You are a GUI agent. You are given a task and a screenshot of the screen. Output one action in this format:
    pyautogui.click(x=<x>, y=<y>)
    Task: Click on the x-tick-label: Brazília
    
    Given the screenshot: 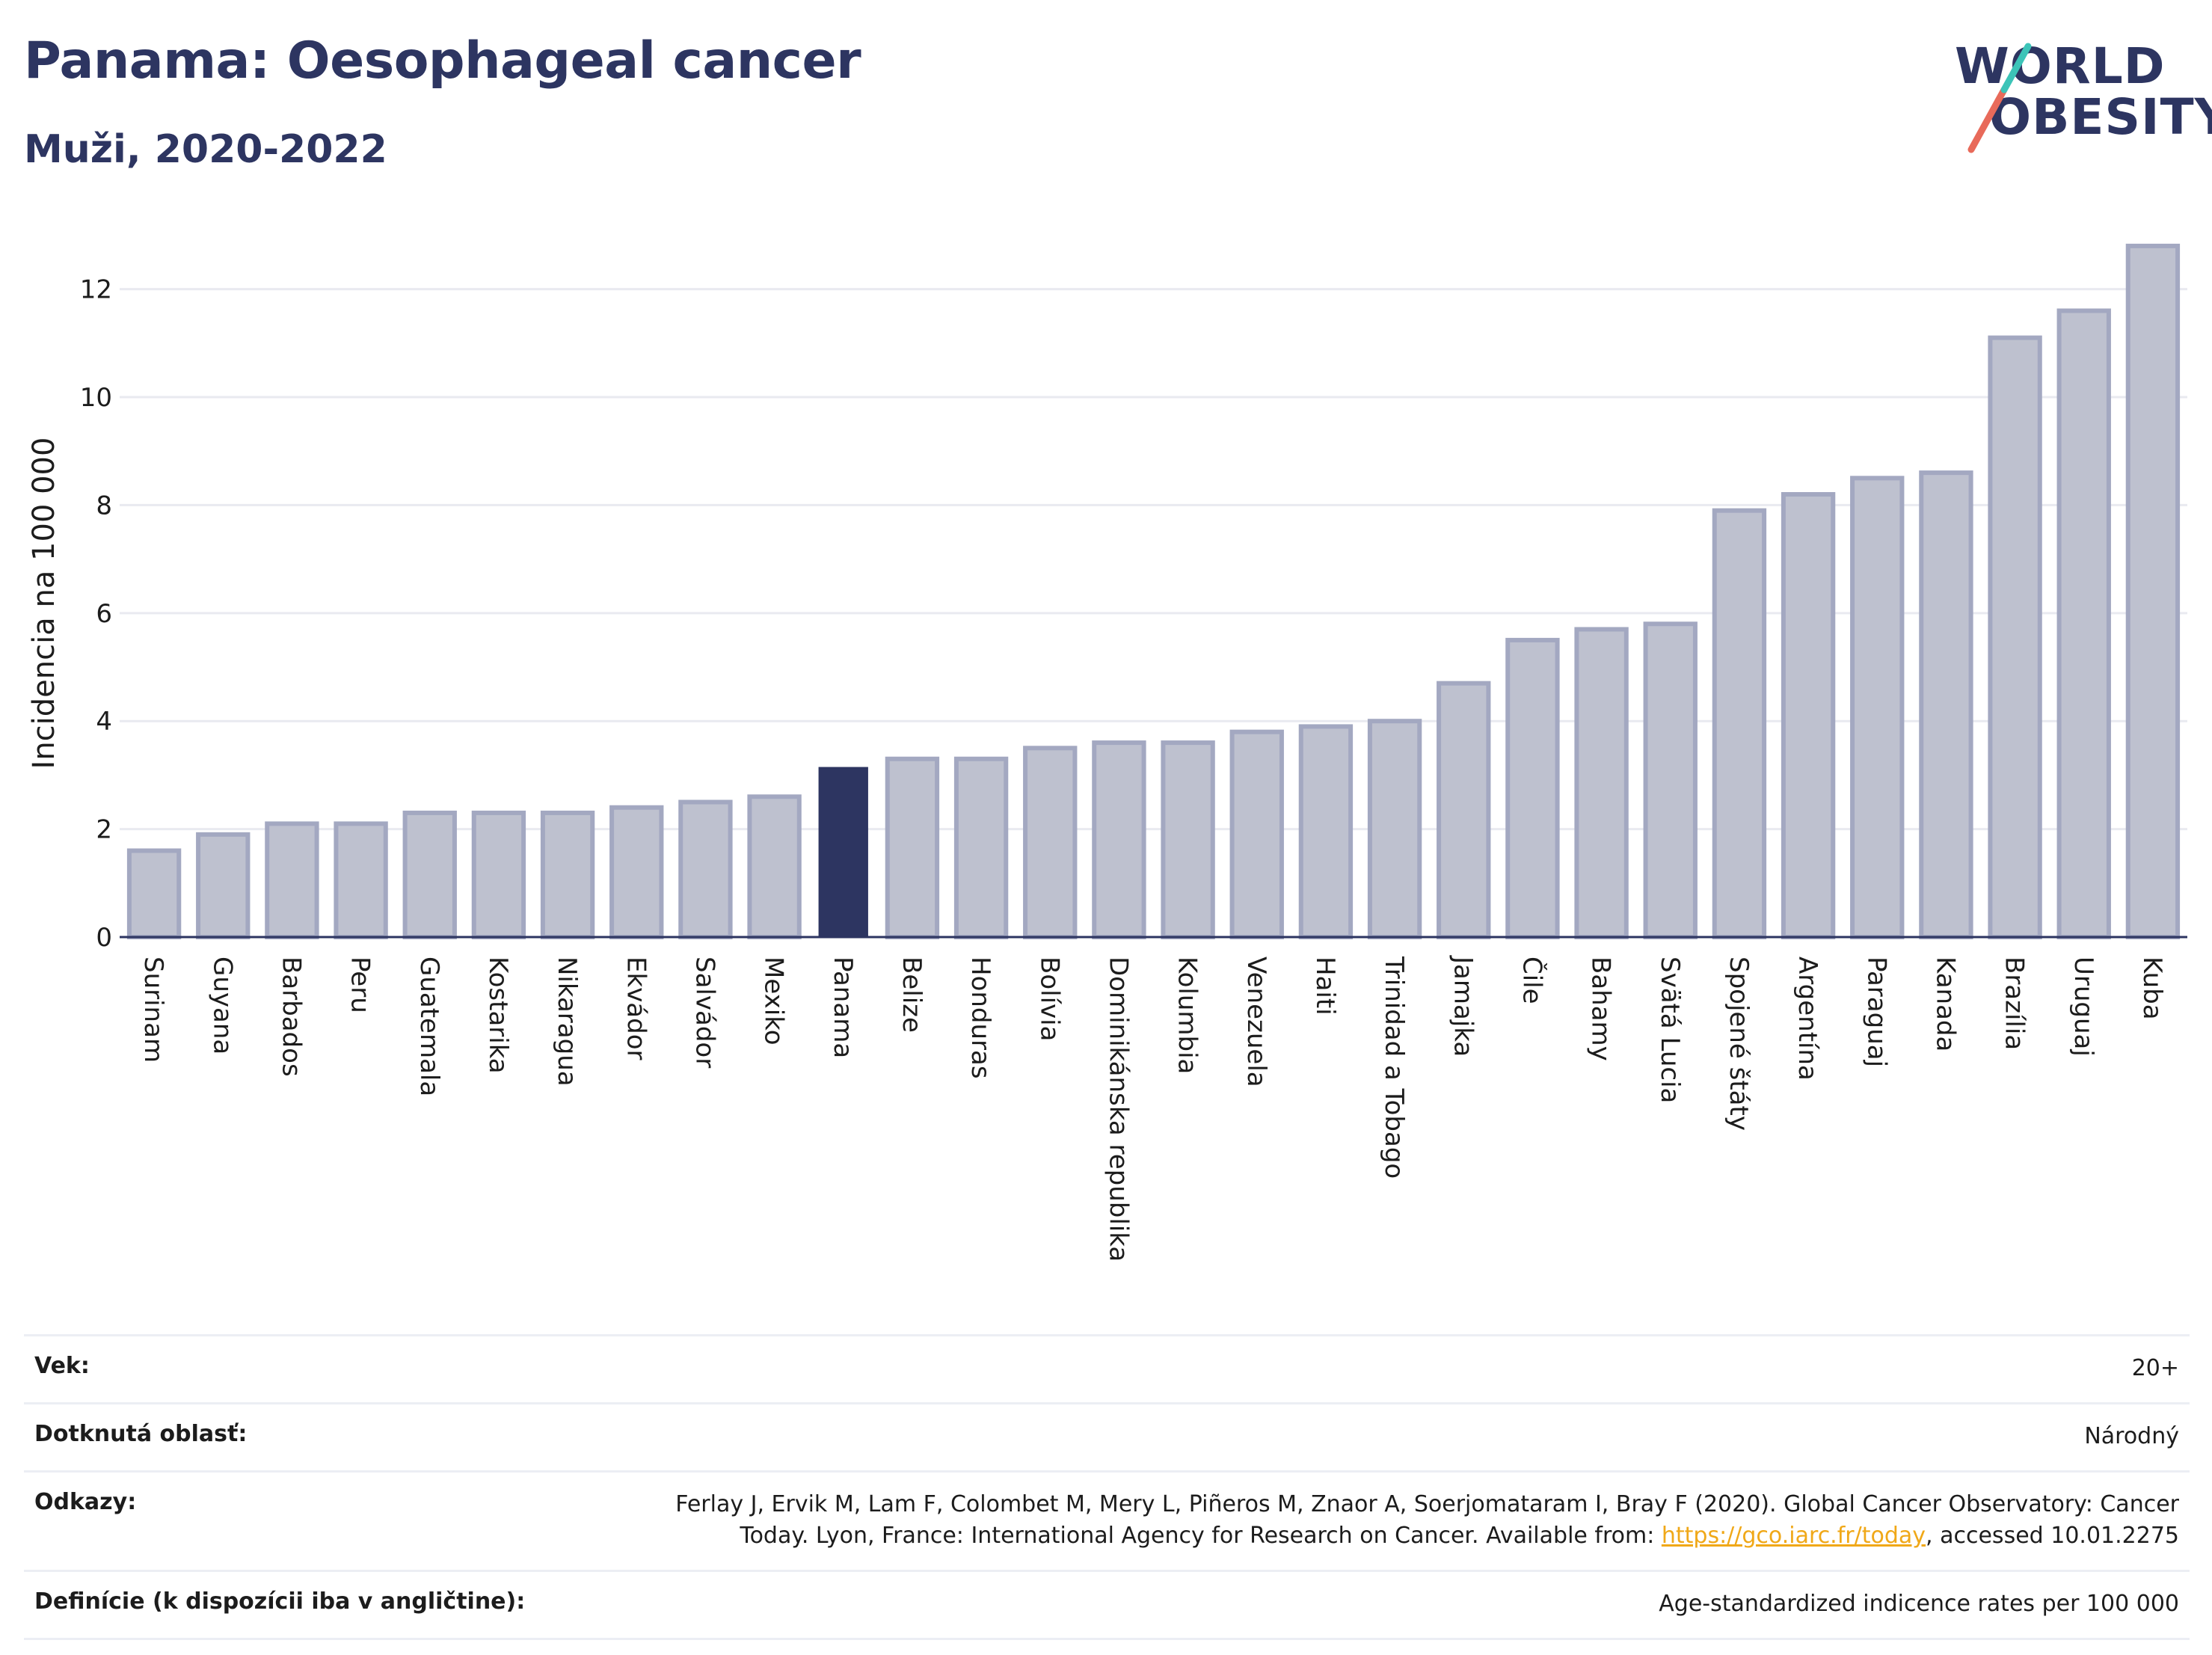 What is the action you would take?
    pyautogui.click(x=2015, y=1003)
    